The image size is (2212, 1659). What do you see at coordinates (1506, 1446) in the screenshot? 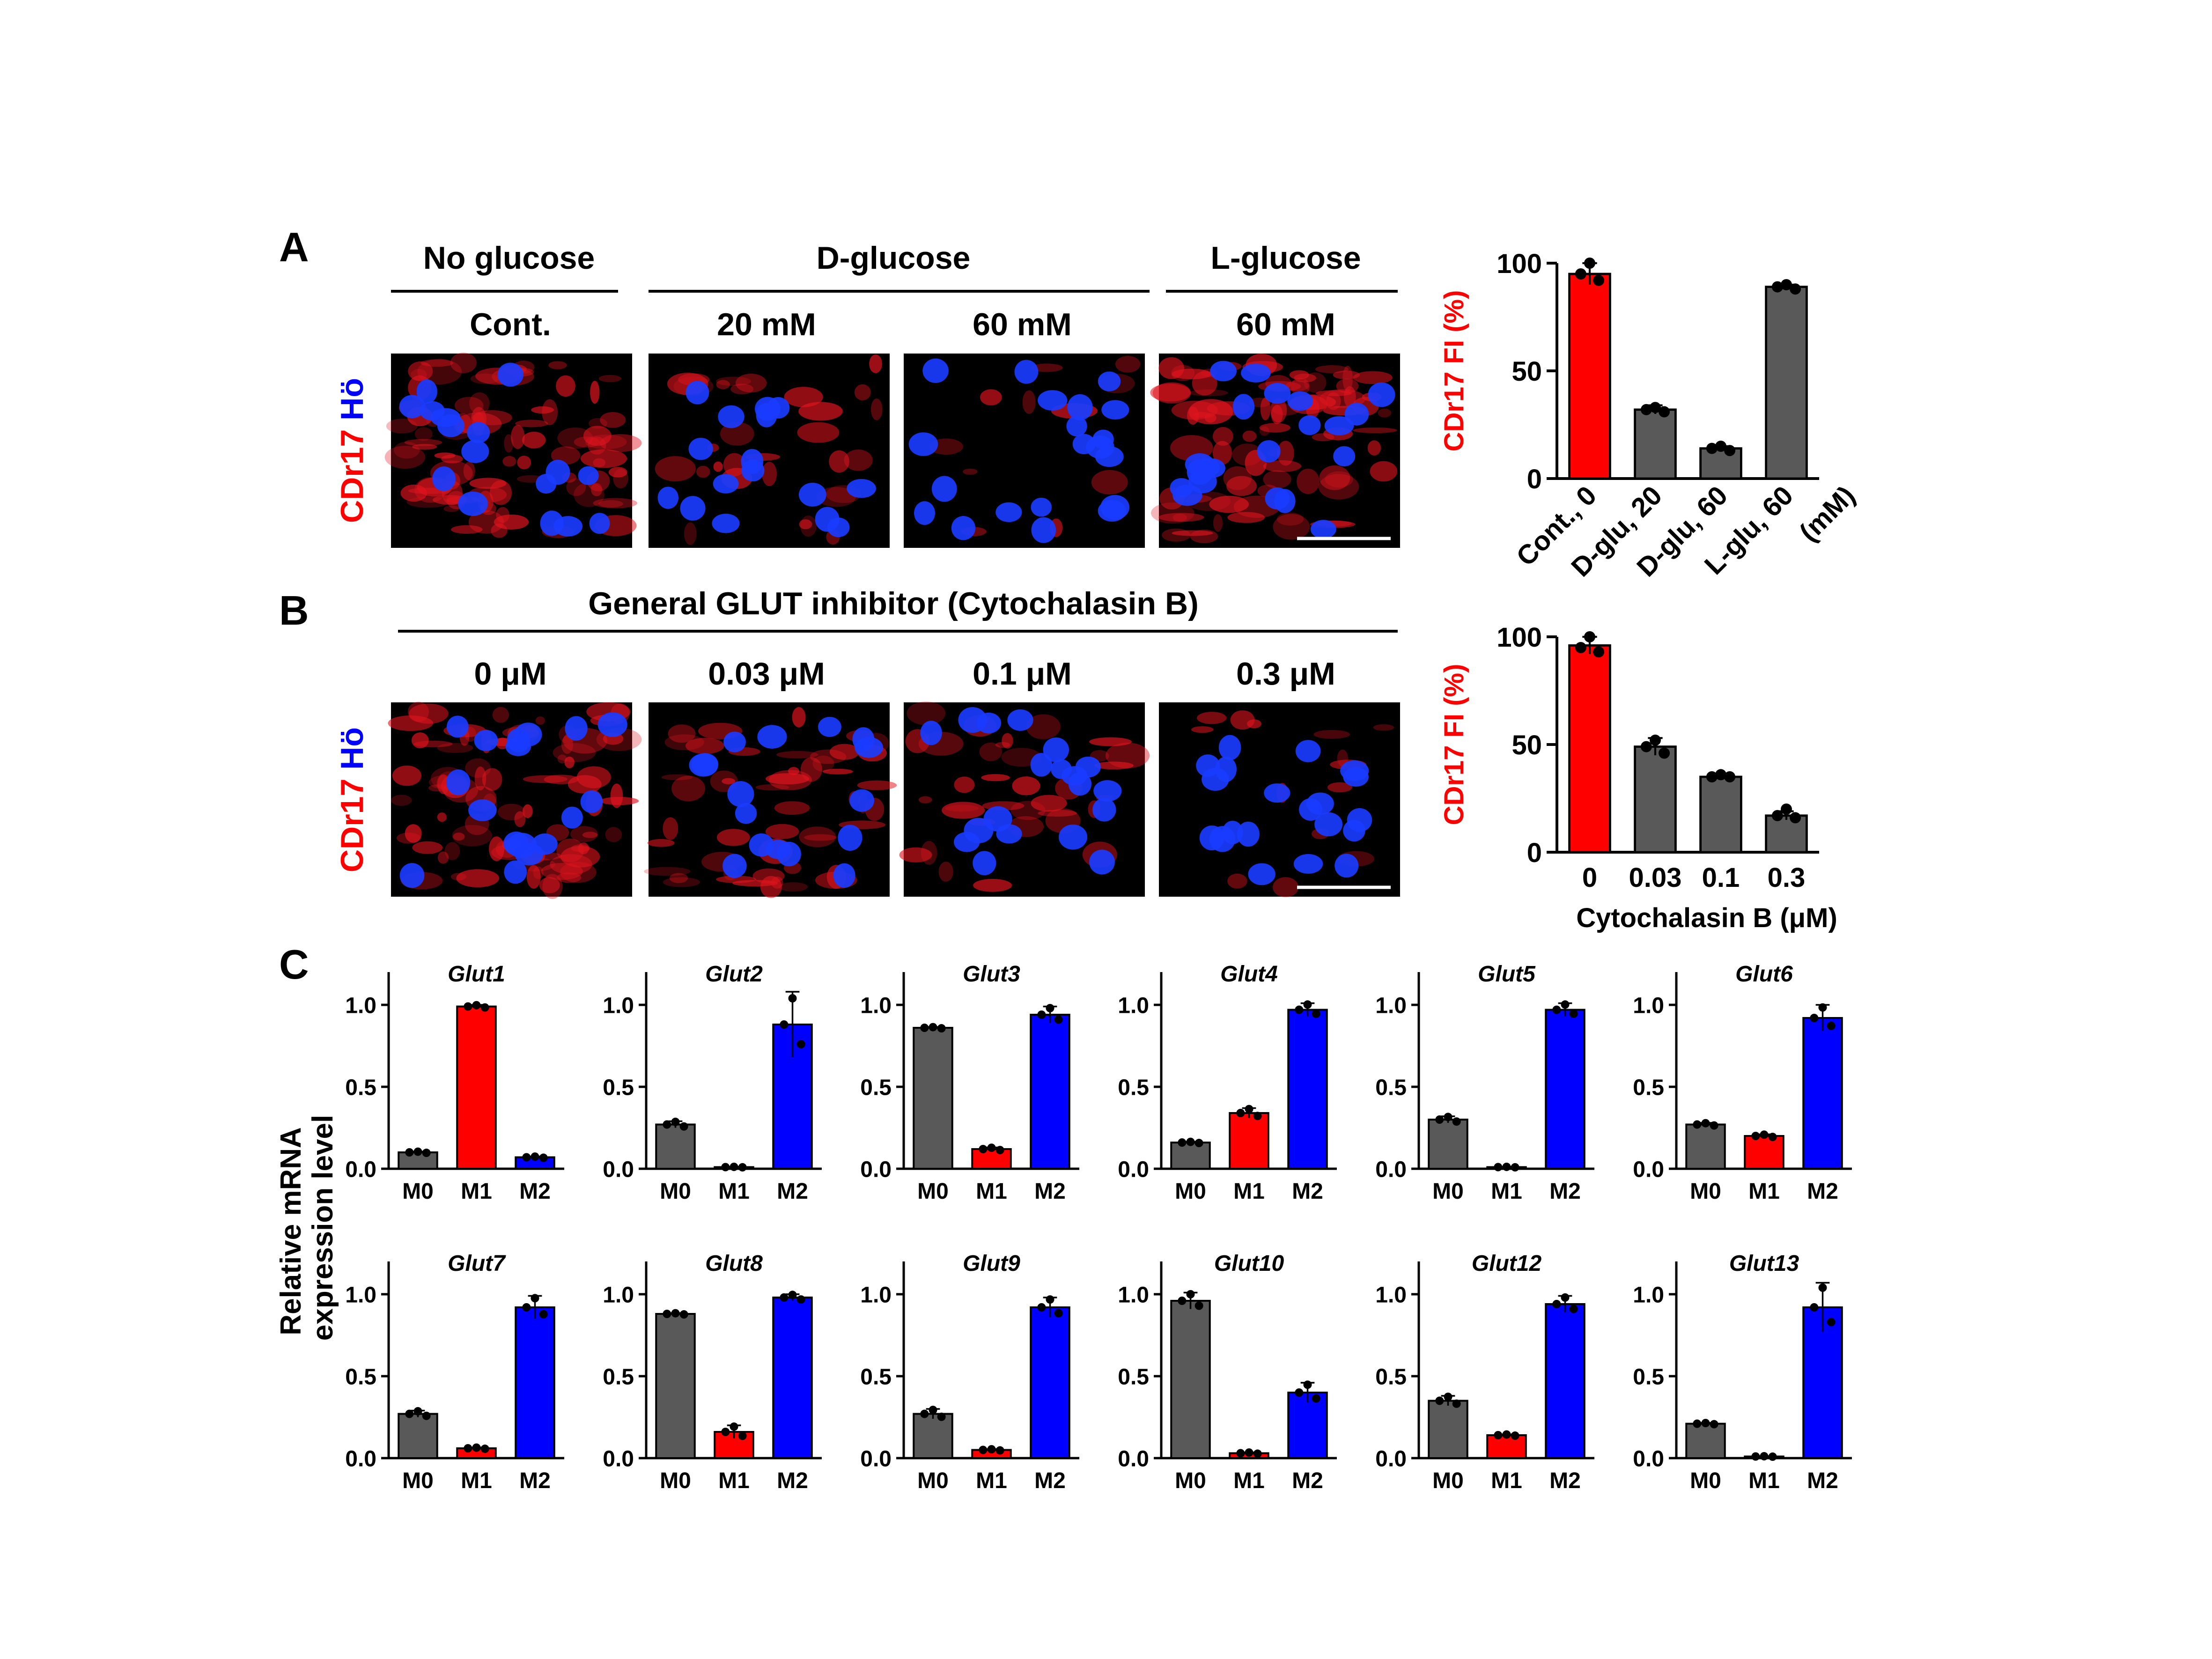
I see `bar-m1` at bounding box center [1506, 1446].